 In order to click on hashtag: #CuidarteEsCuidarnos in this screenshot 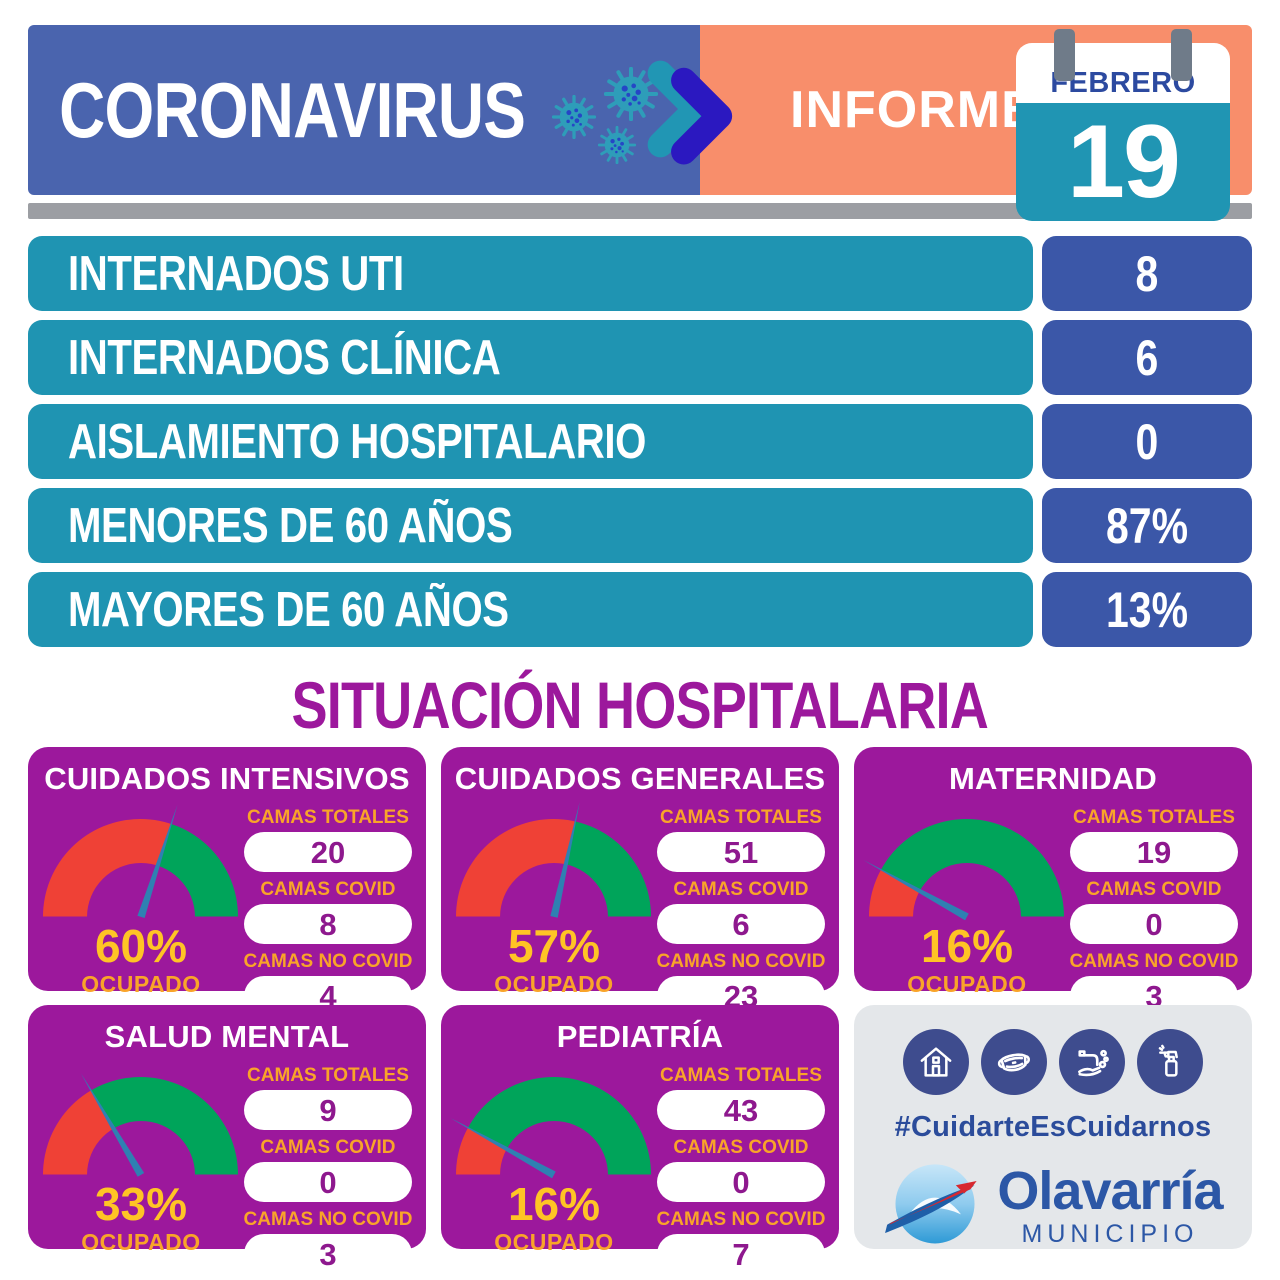, I will do `click(1053, 1127)`.